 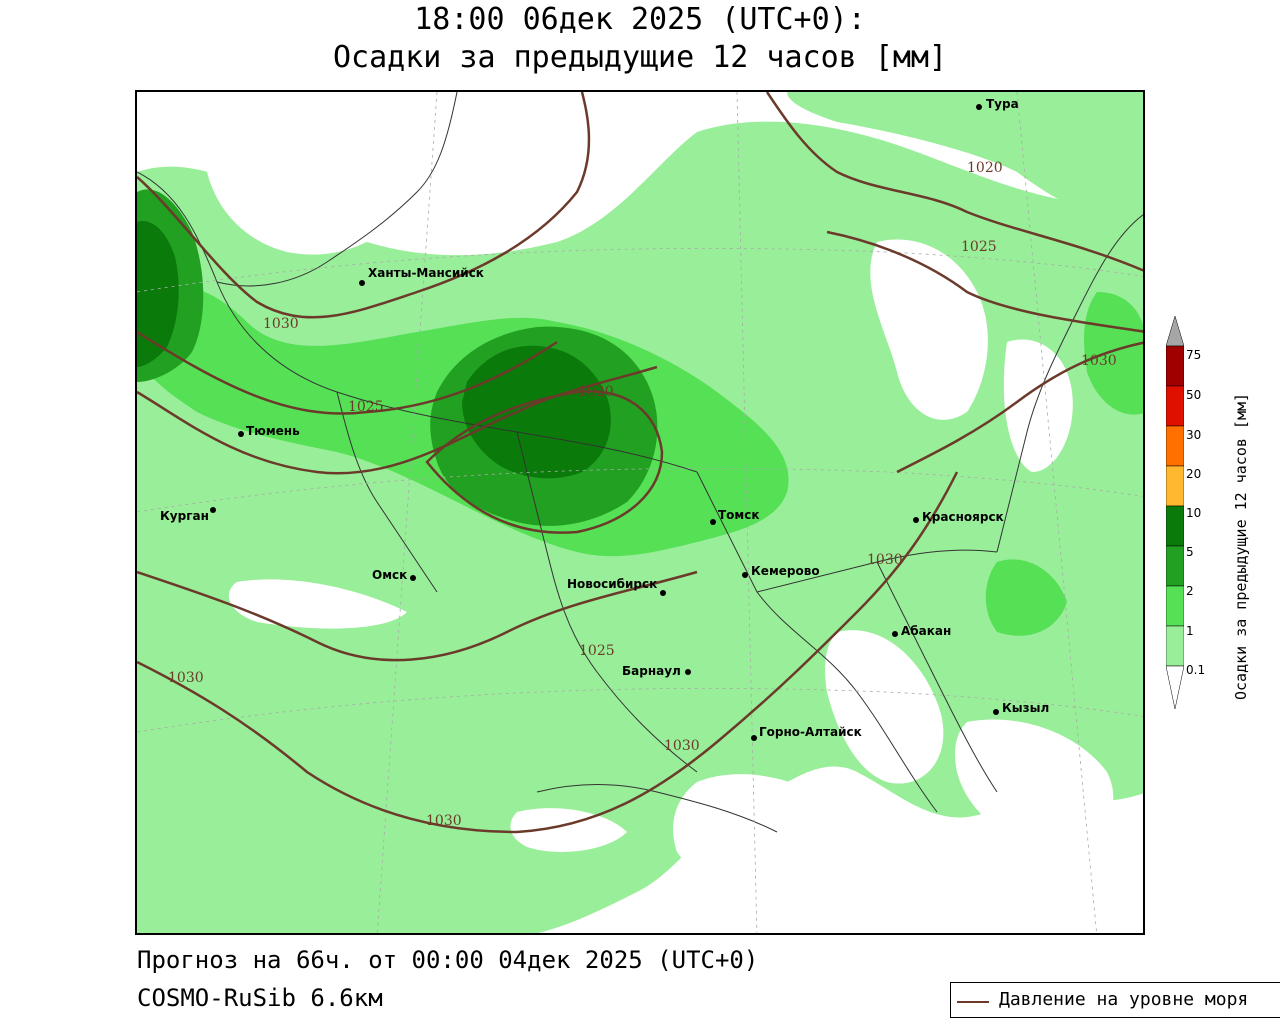 I want to click on city-label-abakan: Абакан, so click(x=926, y=631).